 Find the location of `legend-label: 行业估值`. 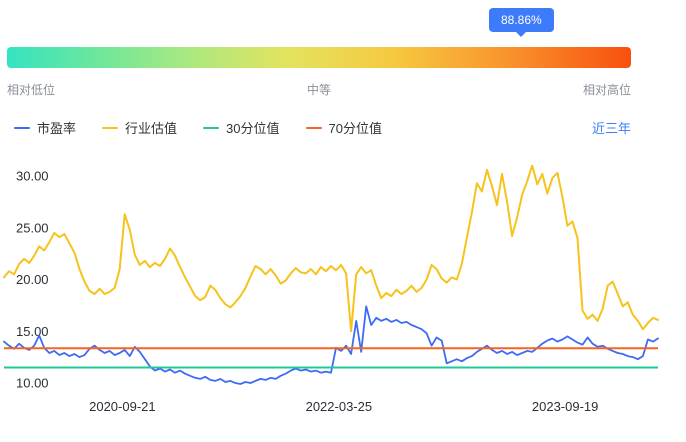

legend-label: 行业估值 is located at coordinates (151, 128).